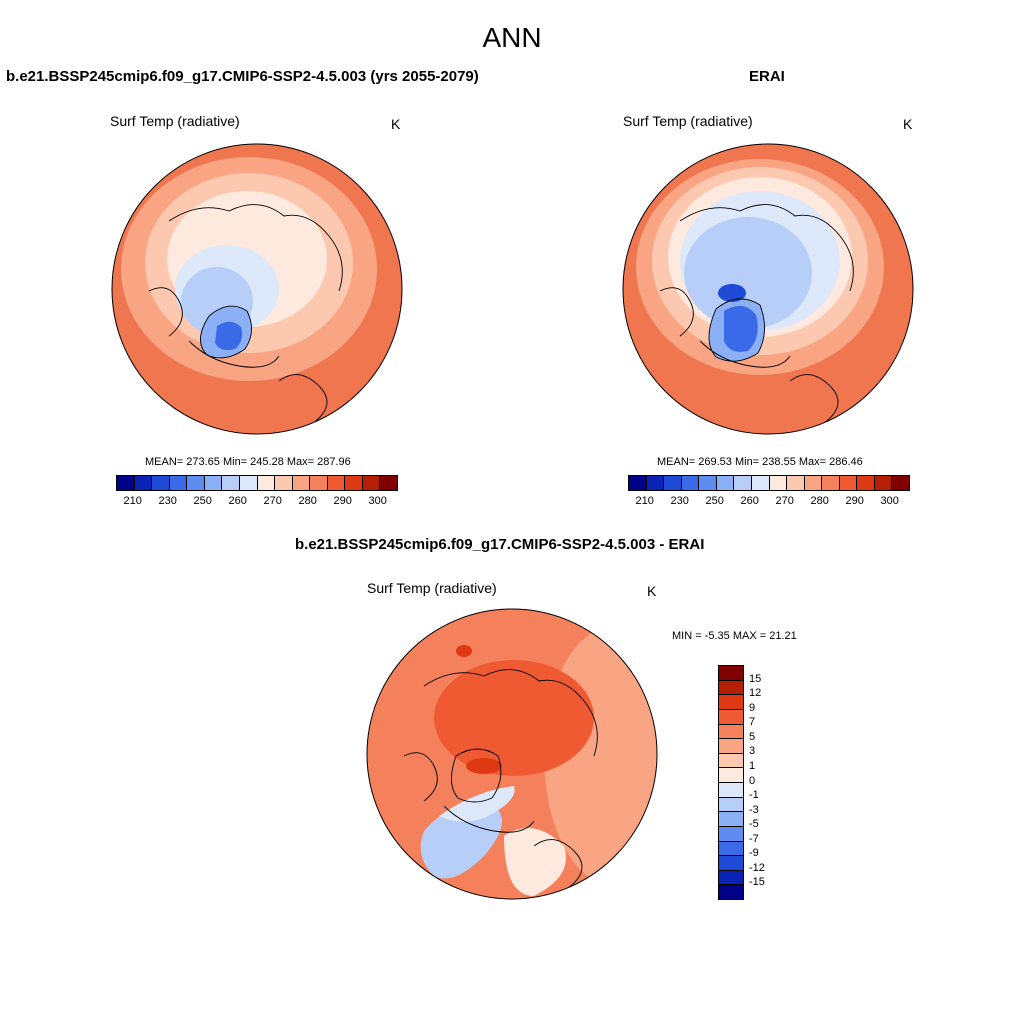 The height and width of the screenshot is (1024, 1024). I want to click on model-map-outline, so click(257, 289).